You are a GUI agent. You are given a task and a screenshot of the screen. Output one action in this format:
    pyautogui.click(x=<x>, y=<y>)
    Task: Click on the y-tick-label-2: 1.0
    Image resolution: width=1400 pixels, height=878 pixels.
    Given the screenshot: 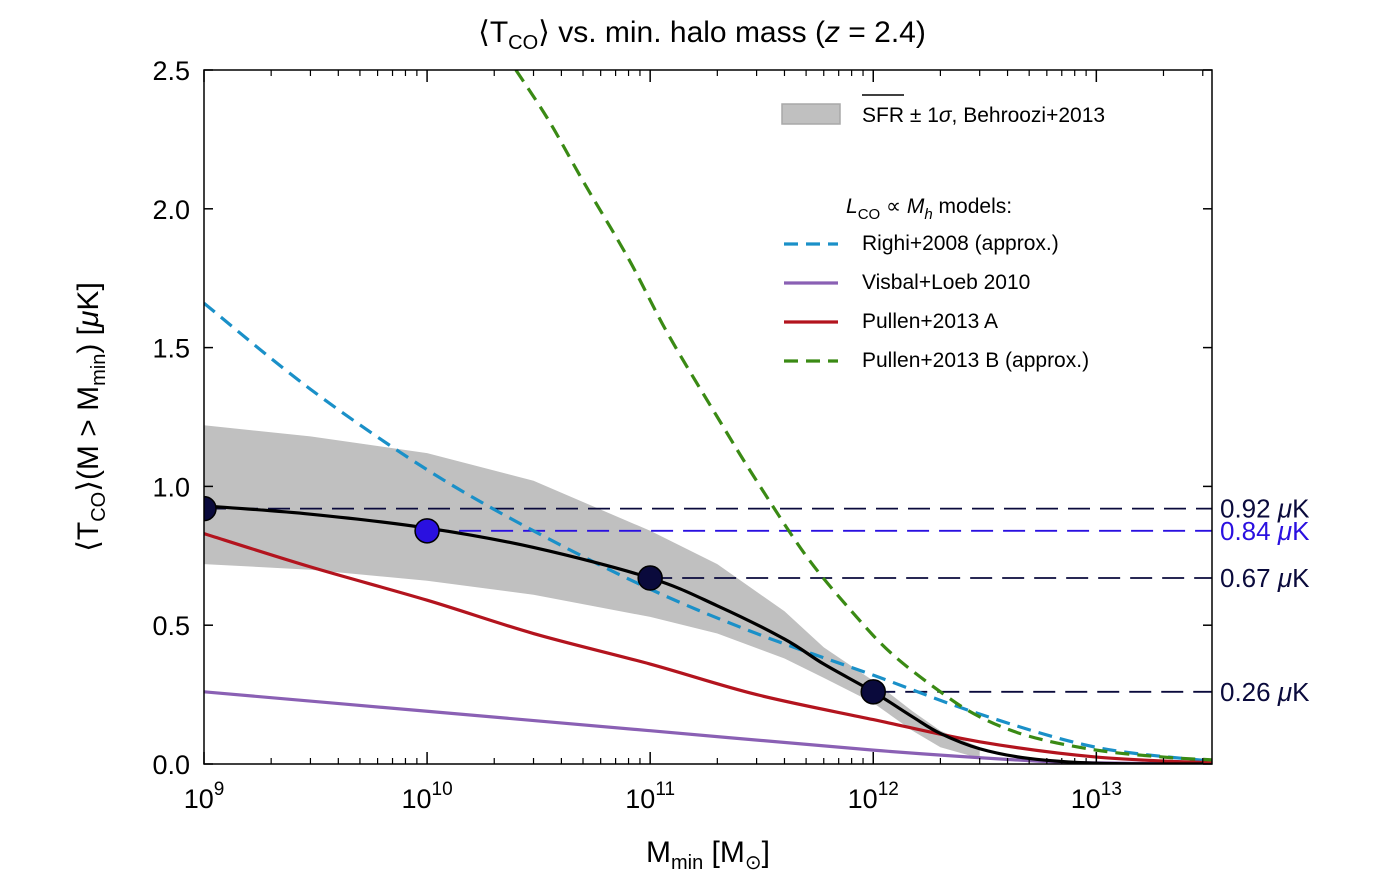 What is the action you would take?
    pyautogui.click(x=171, y=487)
    